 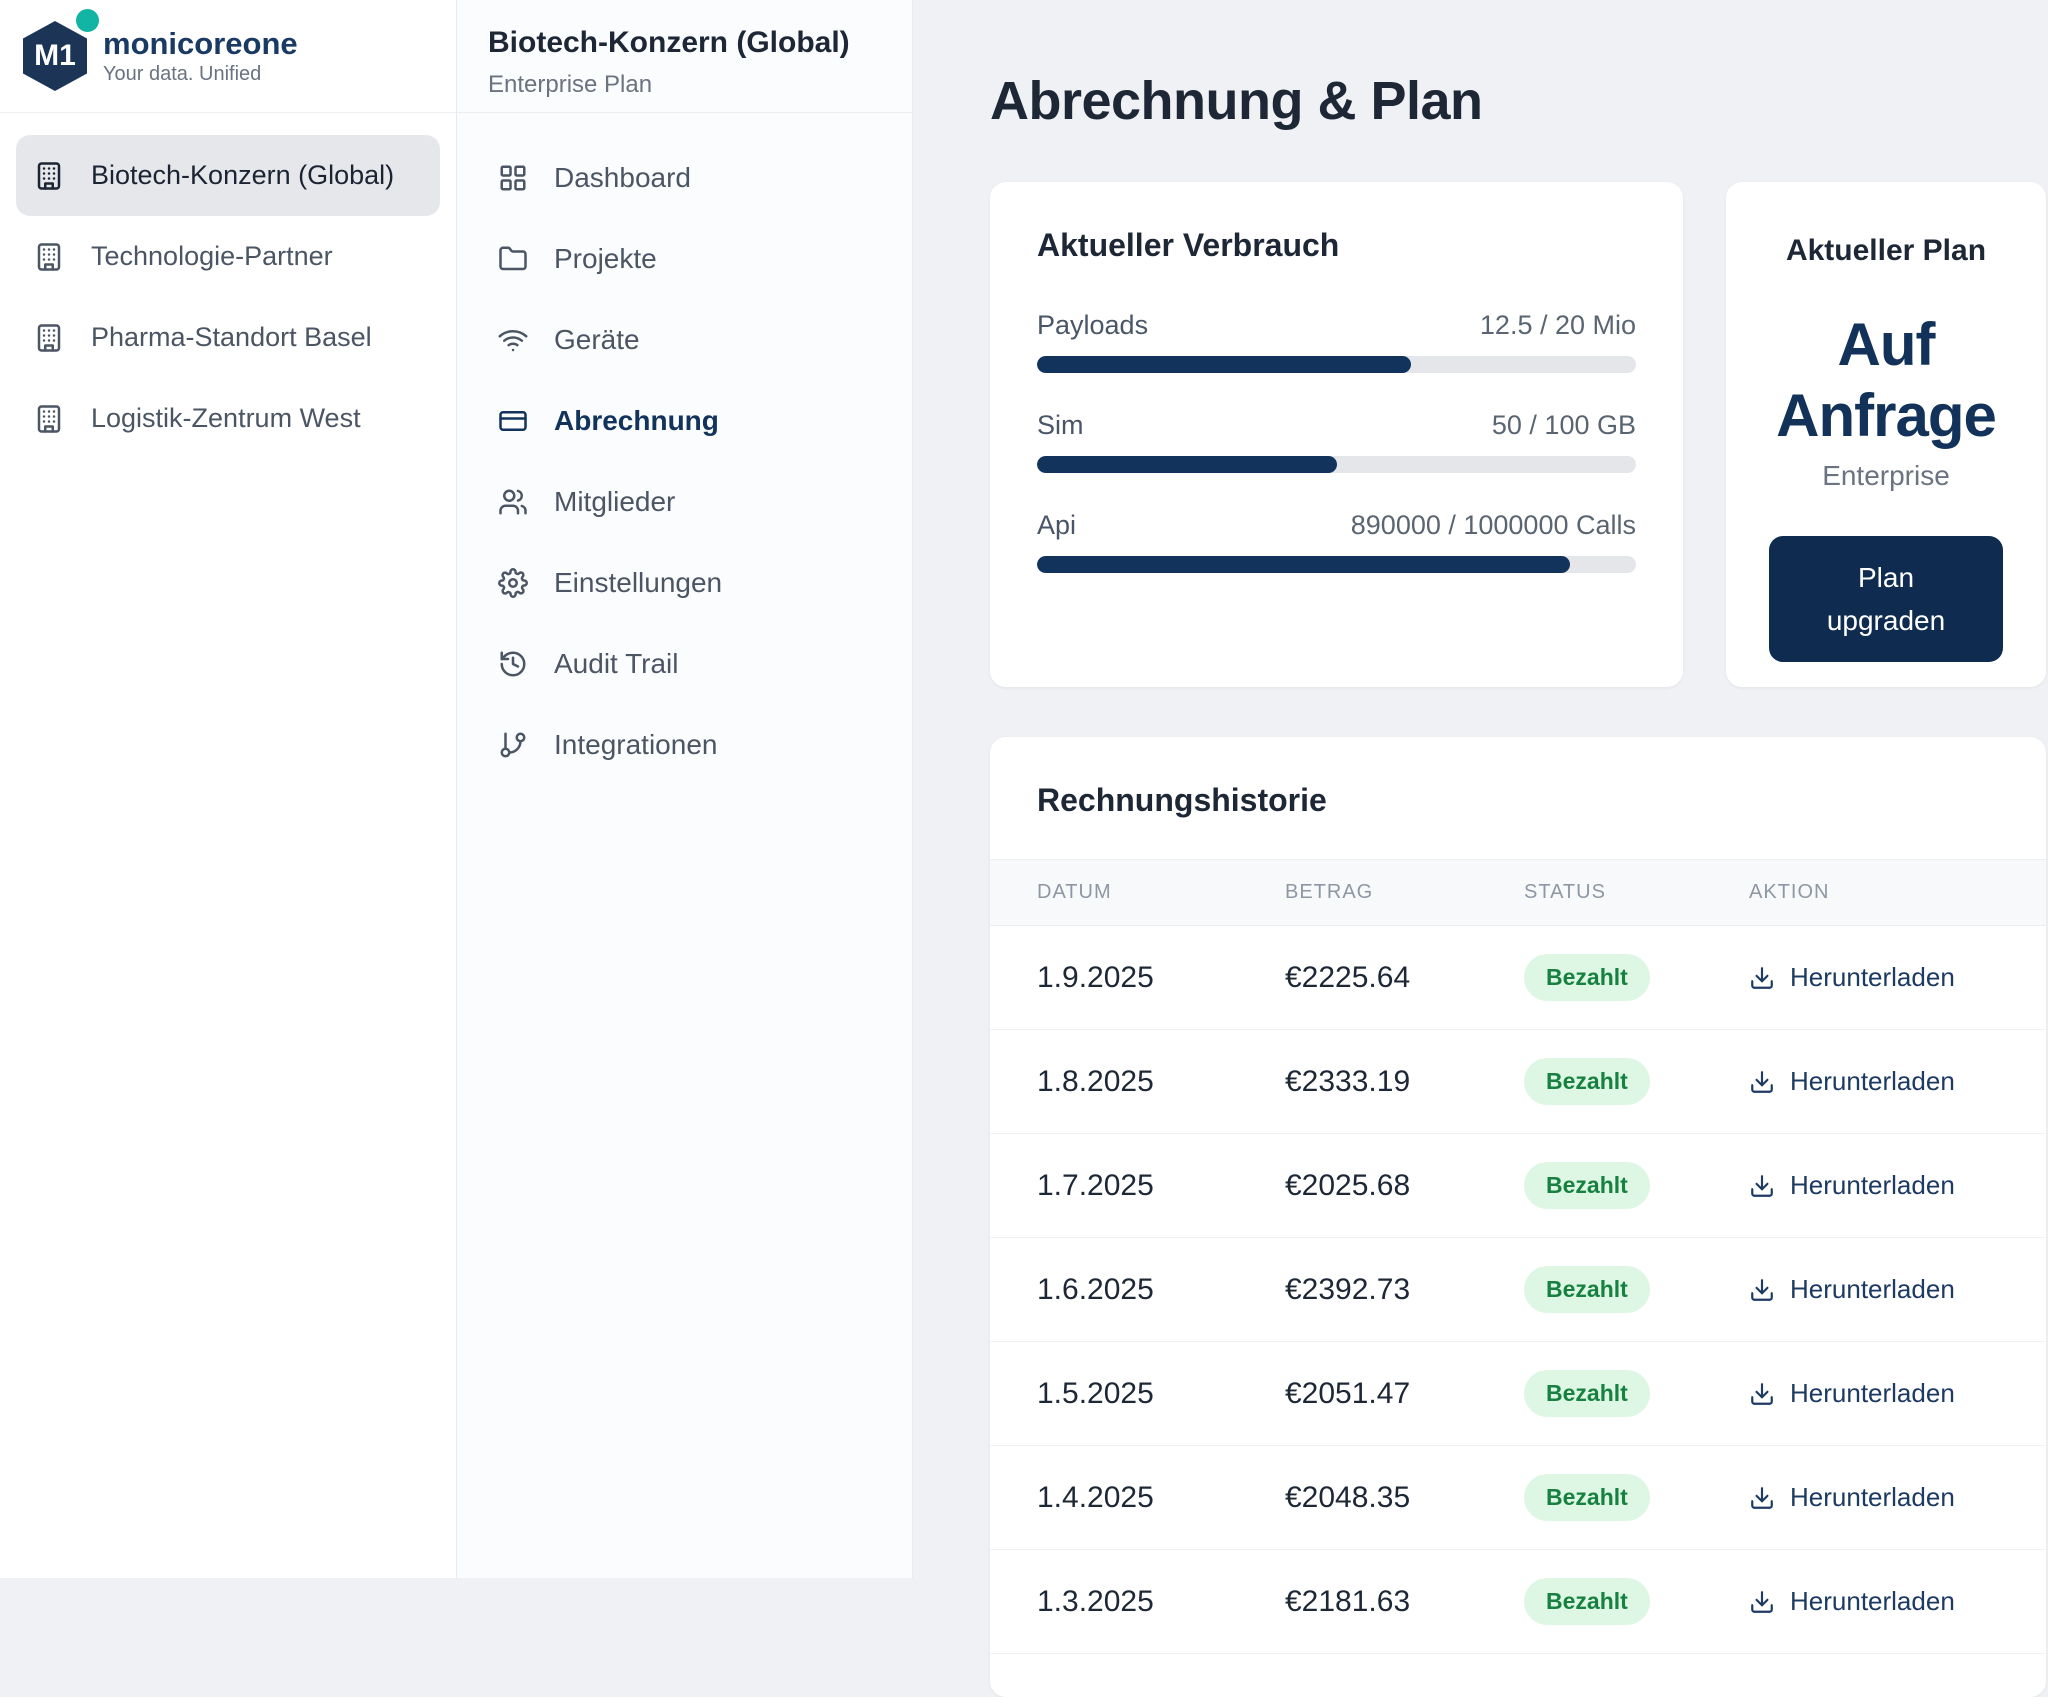 I want to click on nav-item-audit-trail: Audit Trail, so click(x=684, y=663).